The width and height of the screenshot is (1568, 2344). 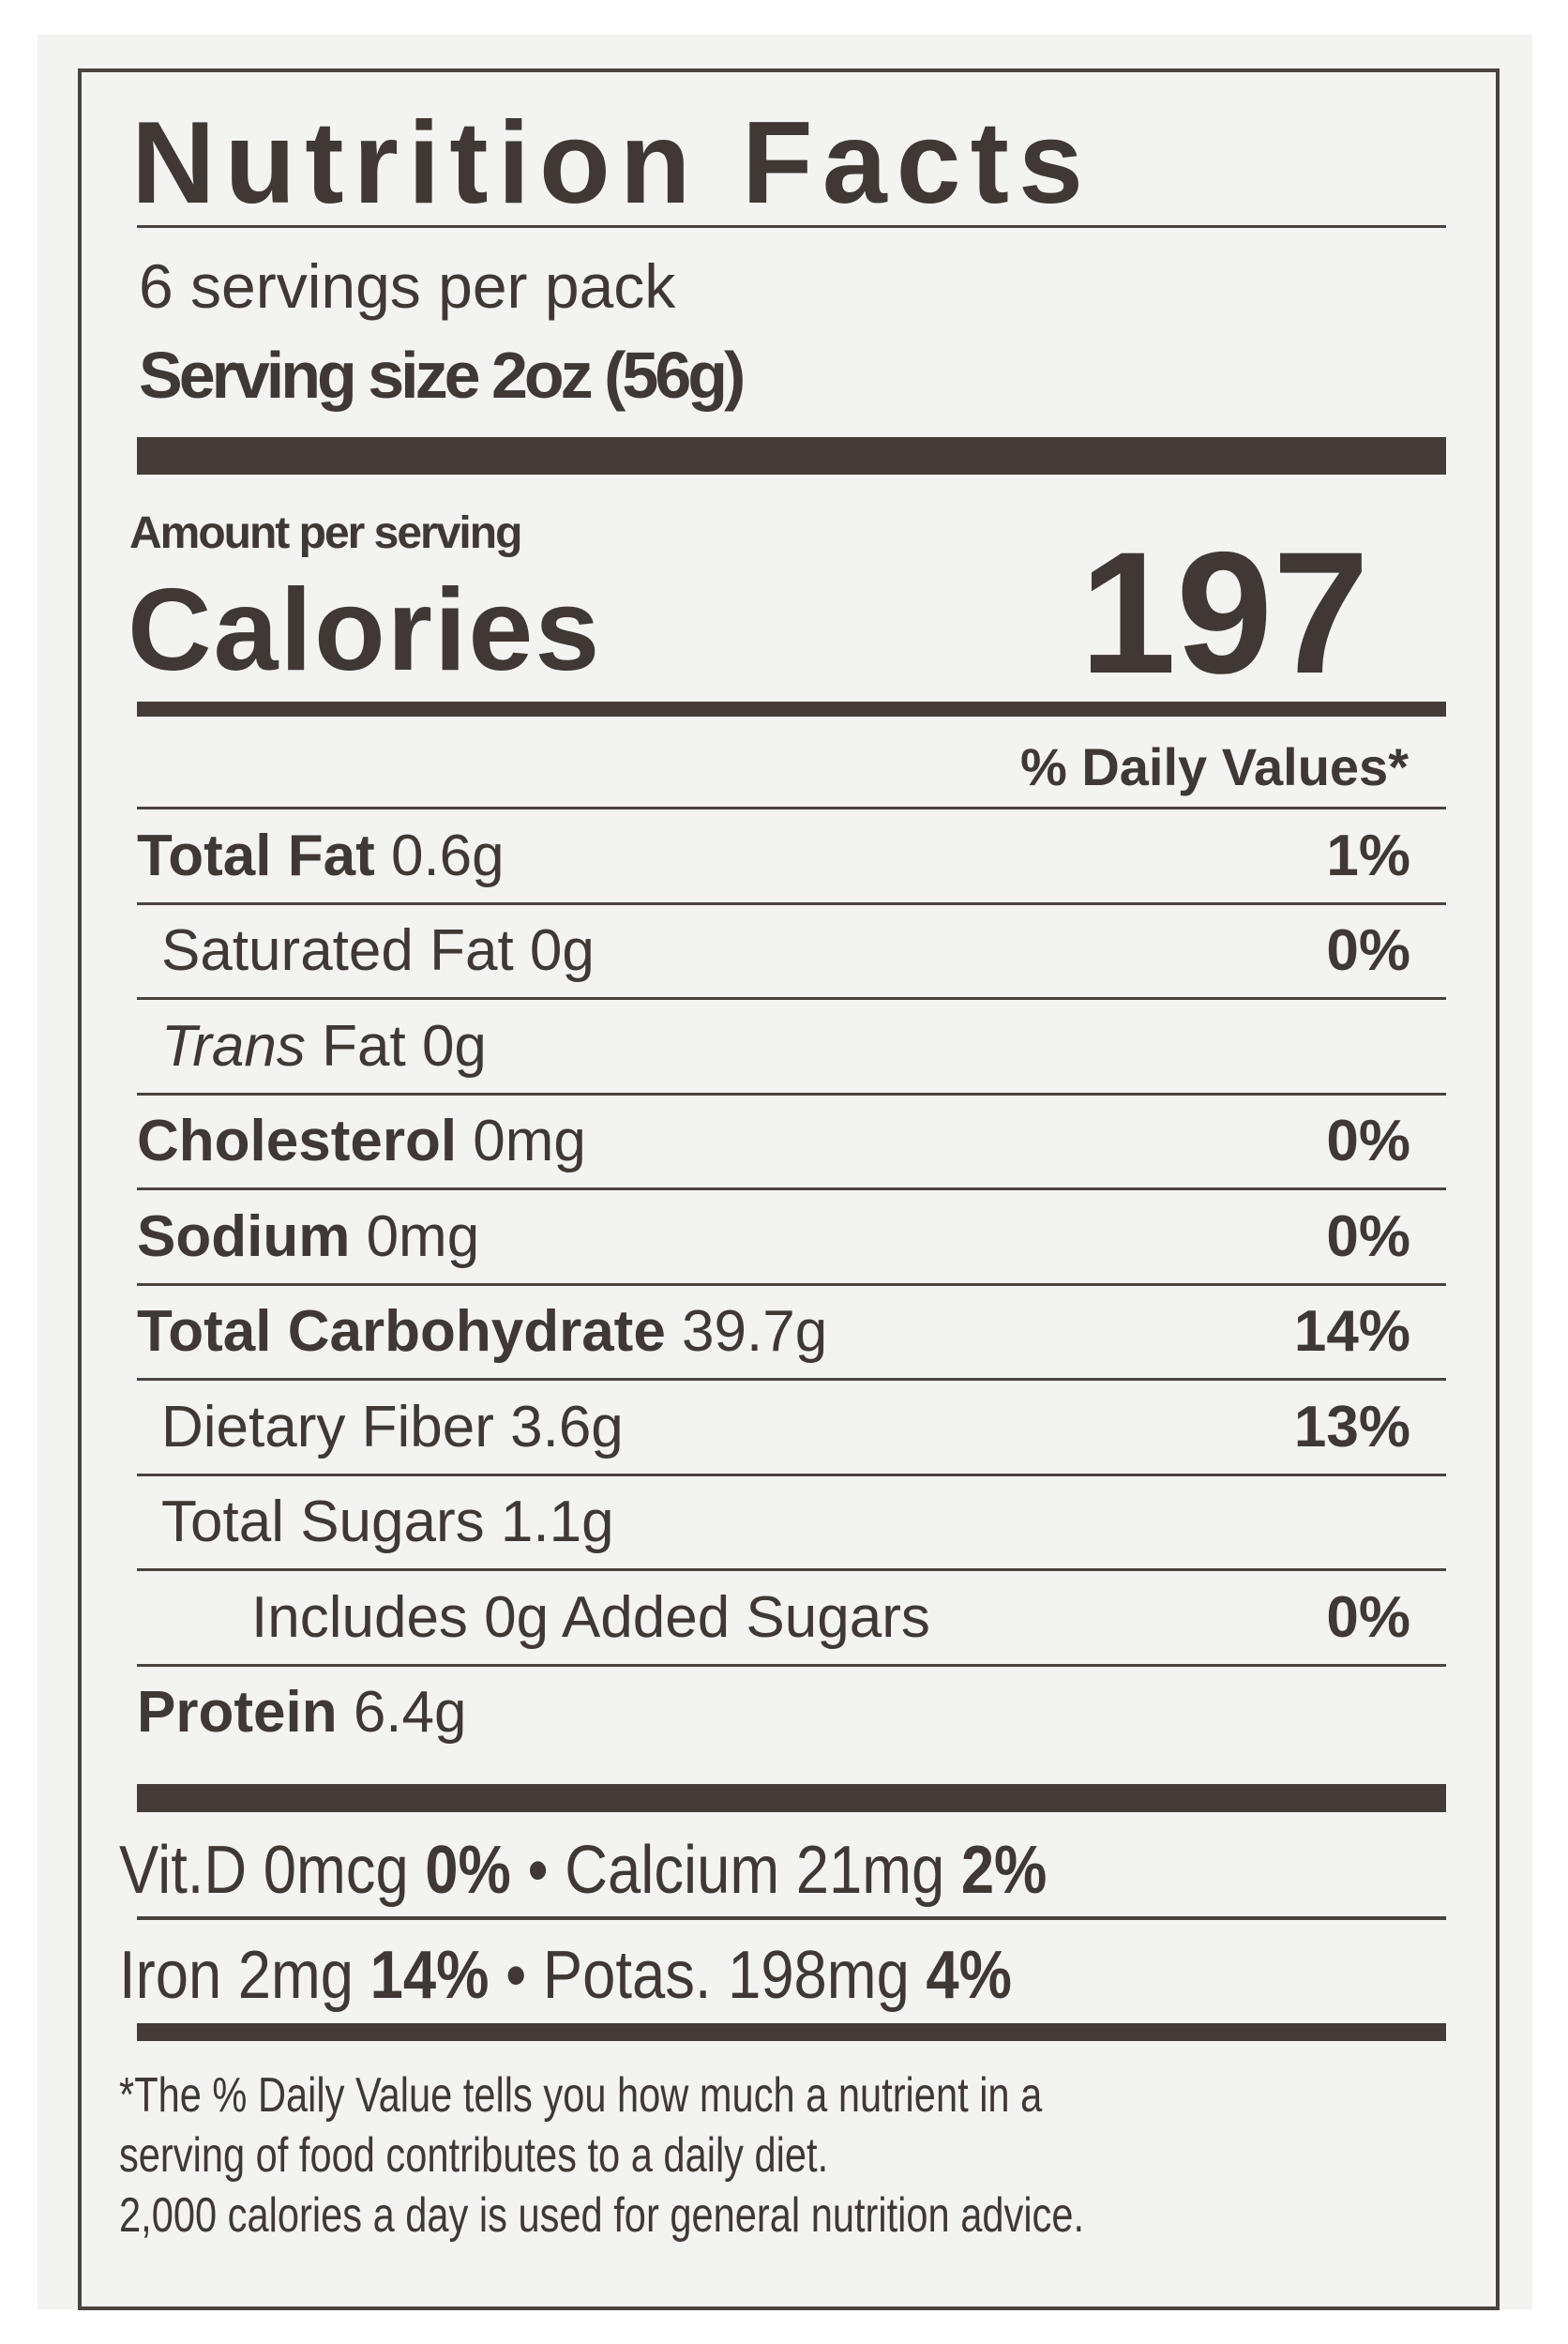 I want to click on servings-per-container: 6 servings per pack, so click(x=407, y=286).